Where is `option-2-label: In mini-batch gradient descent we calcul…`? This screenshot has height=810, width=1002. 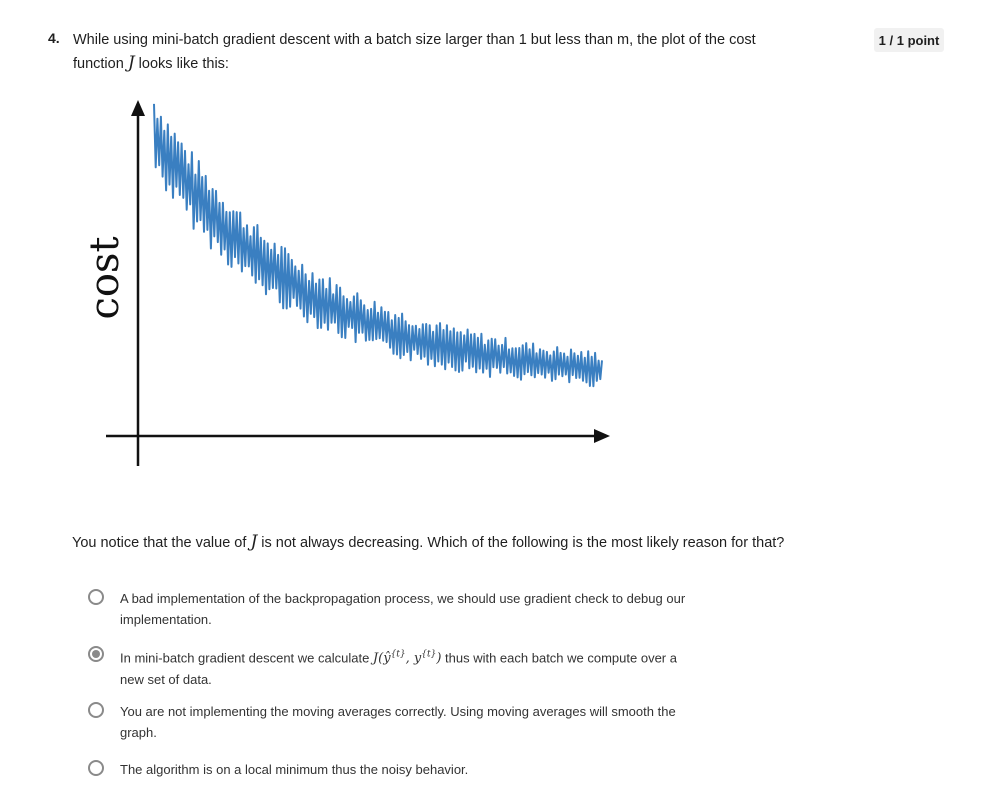
option-2-label: In mini-batch gradient descent we calcul… is located at coordinates (410, 667).